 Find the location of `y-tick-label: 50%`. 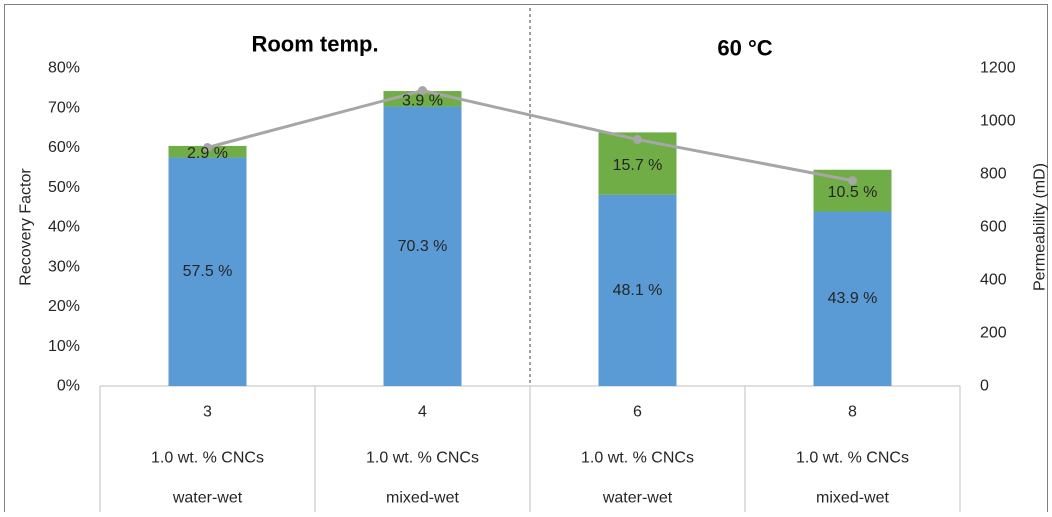

y-tick-label: 50% is located at coordinates (64, 187).